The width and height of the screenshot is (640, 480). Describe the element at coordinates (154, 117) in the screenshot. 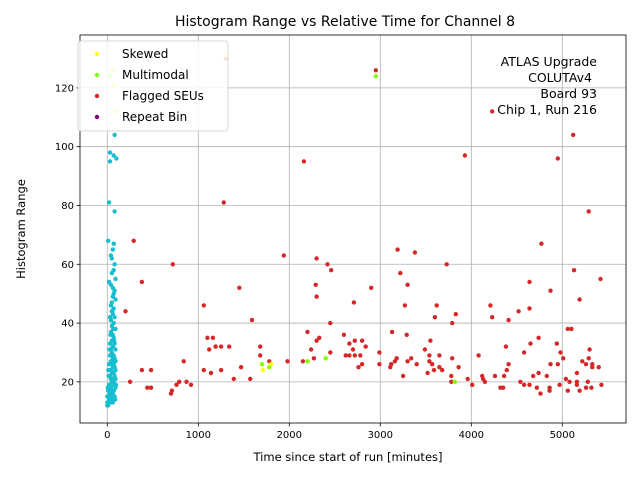

I see `legend-label-repeat-bin: Repeat Bin` at that location.